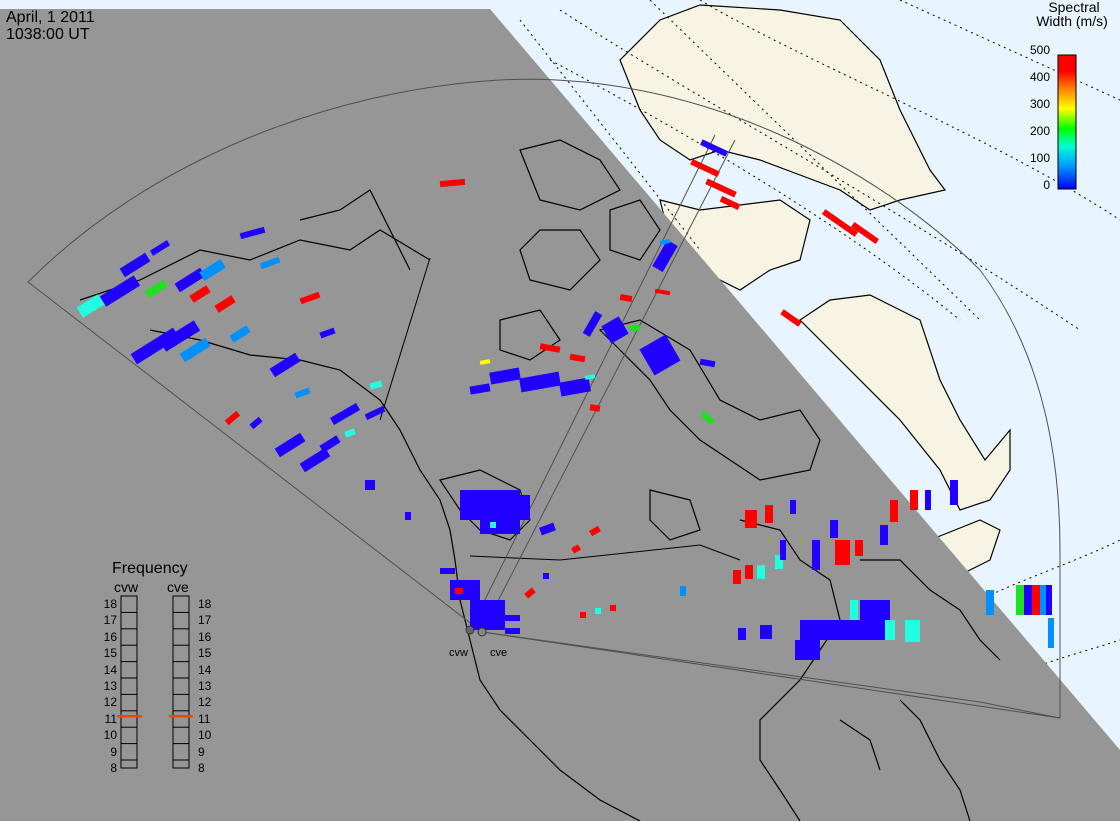 The width and height of the screenshot is (1120, 821). I want to click on colorbar-tick: 500, so click(1039, 50).